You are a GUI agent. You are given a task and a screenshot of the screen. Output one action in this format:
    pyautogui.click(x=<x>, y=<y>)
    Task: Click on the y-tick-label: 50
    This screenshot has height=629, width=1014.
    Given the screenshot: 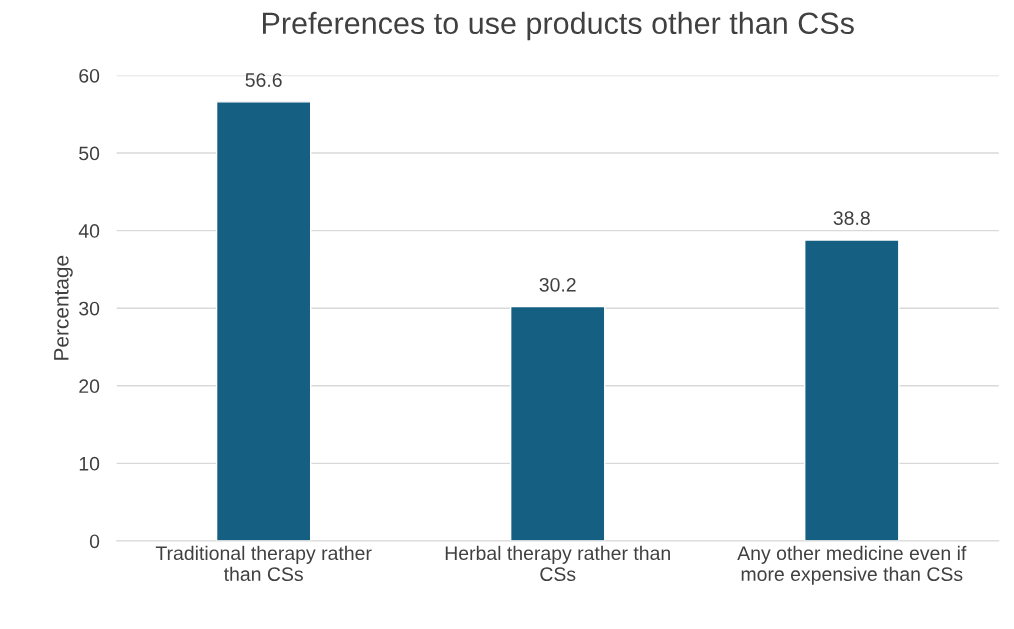 What is the action you would take?
    pyautogui.click(x=89, y=153)
    